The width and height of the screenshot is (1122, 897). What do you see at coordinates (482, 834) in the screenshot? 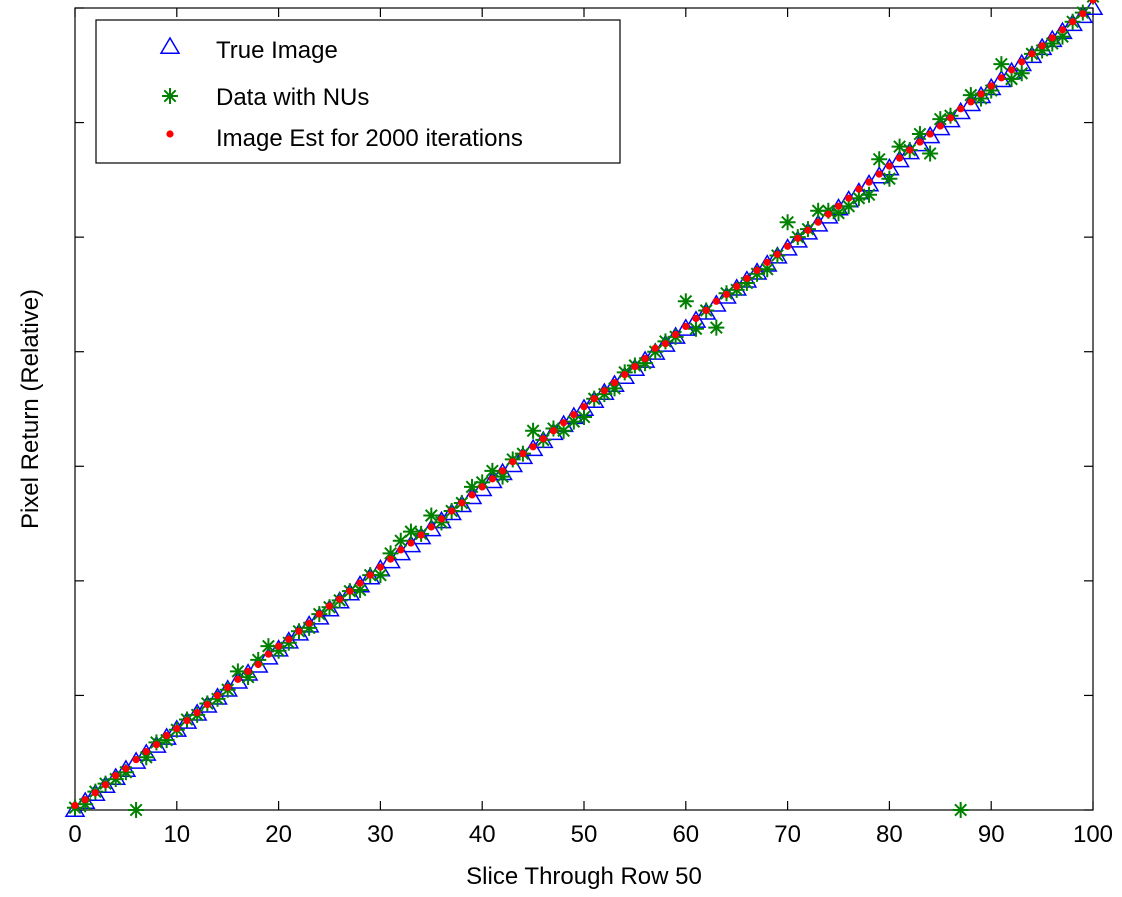
I see `x-tick-label: 40` at bounding box center [482, 834].